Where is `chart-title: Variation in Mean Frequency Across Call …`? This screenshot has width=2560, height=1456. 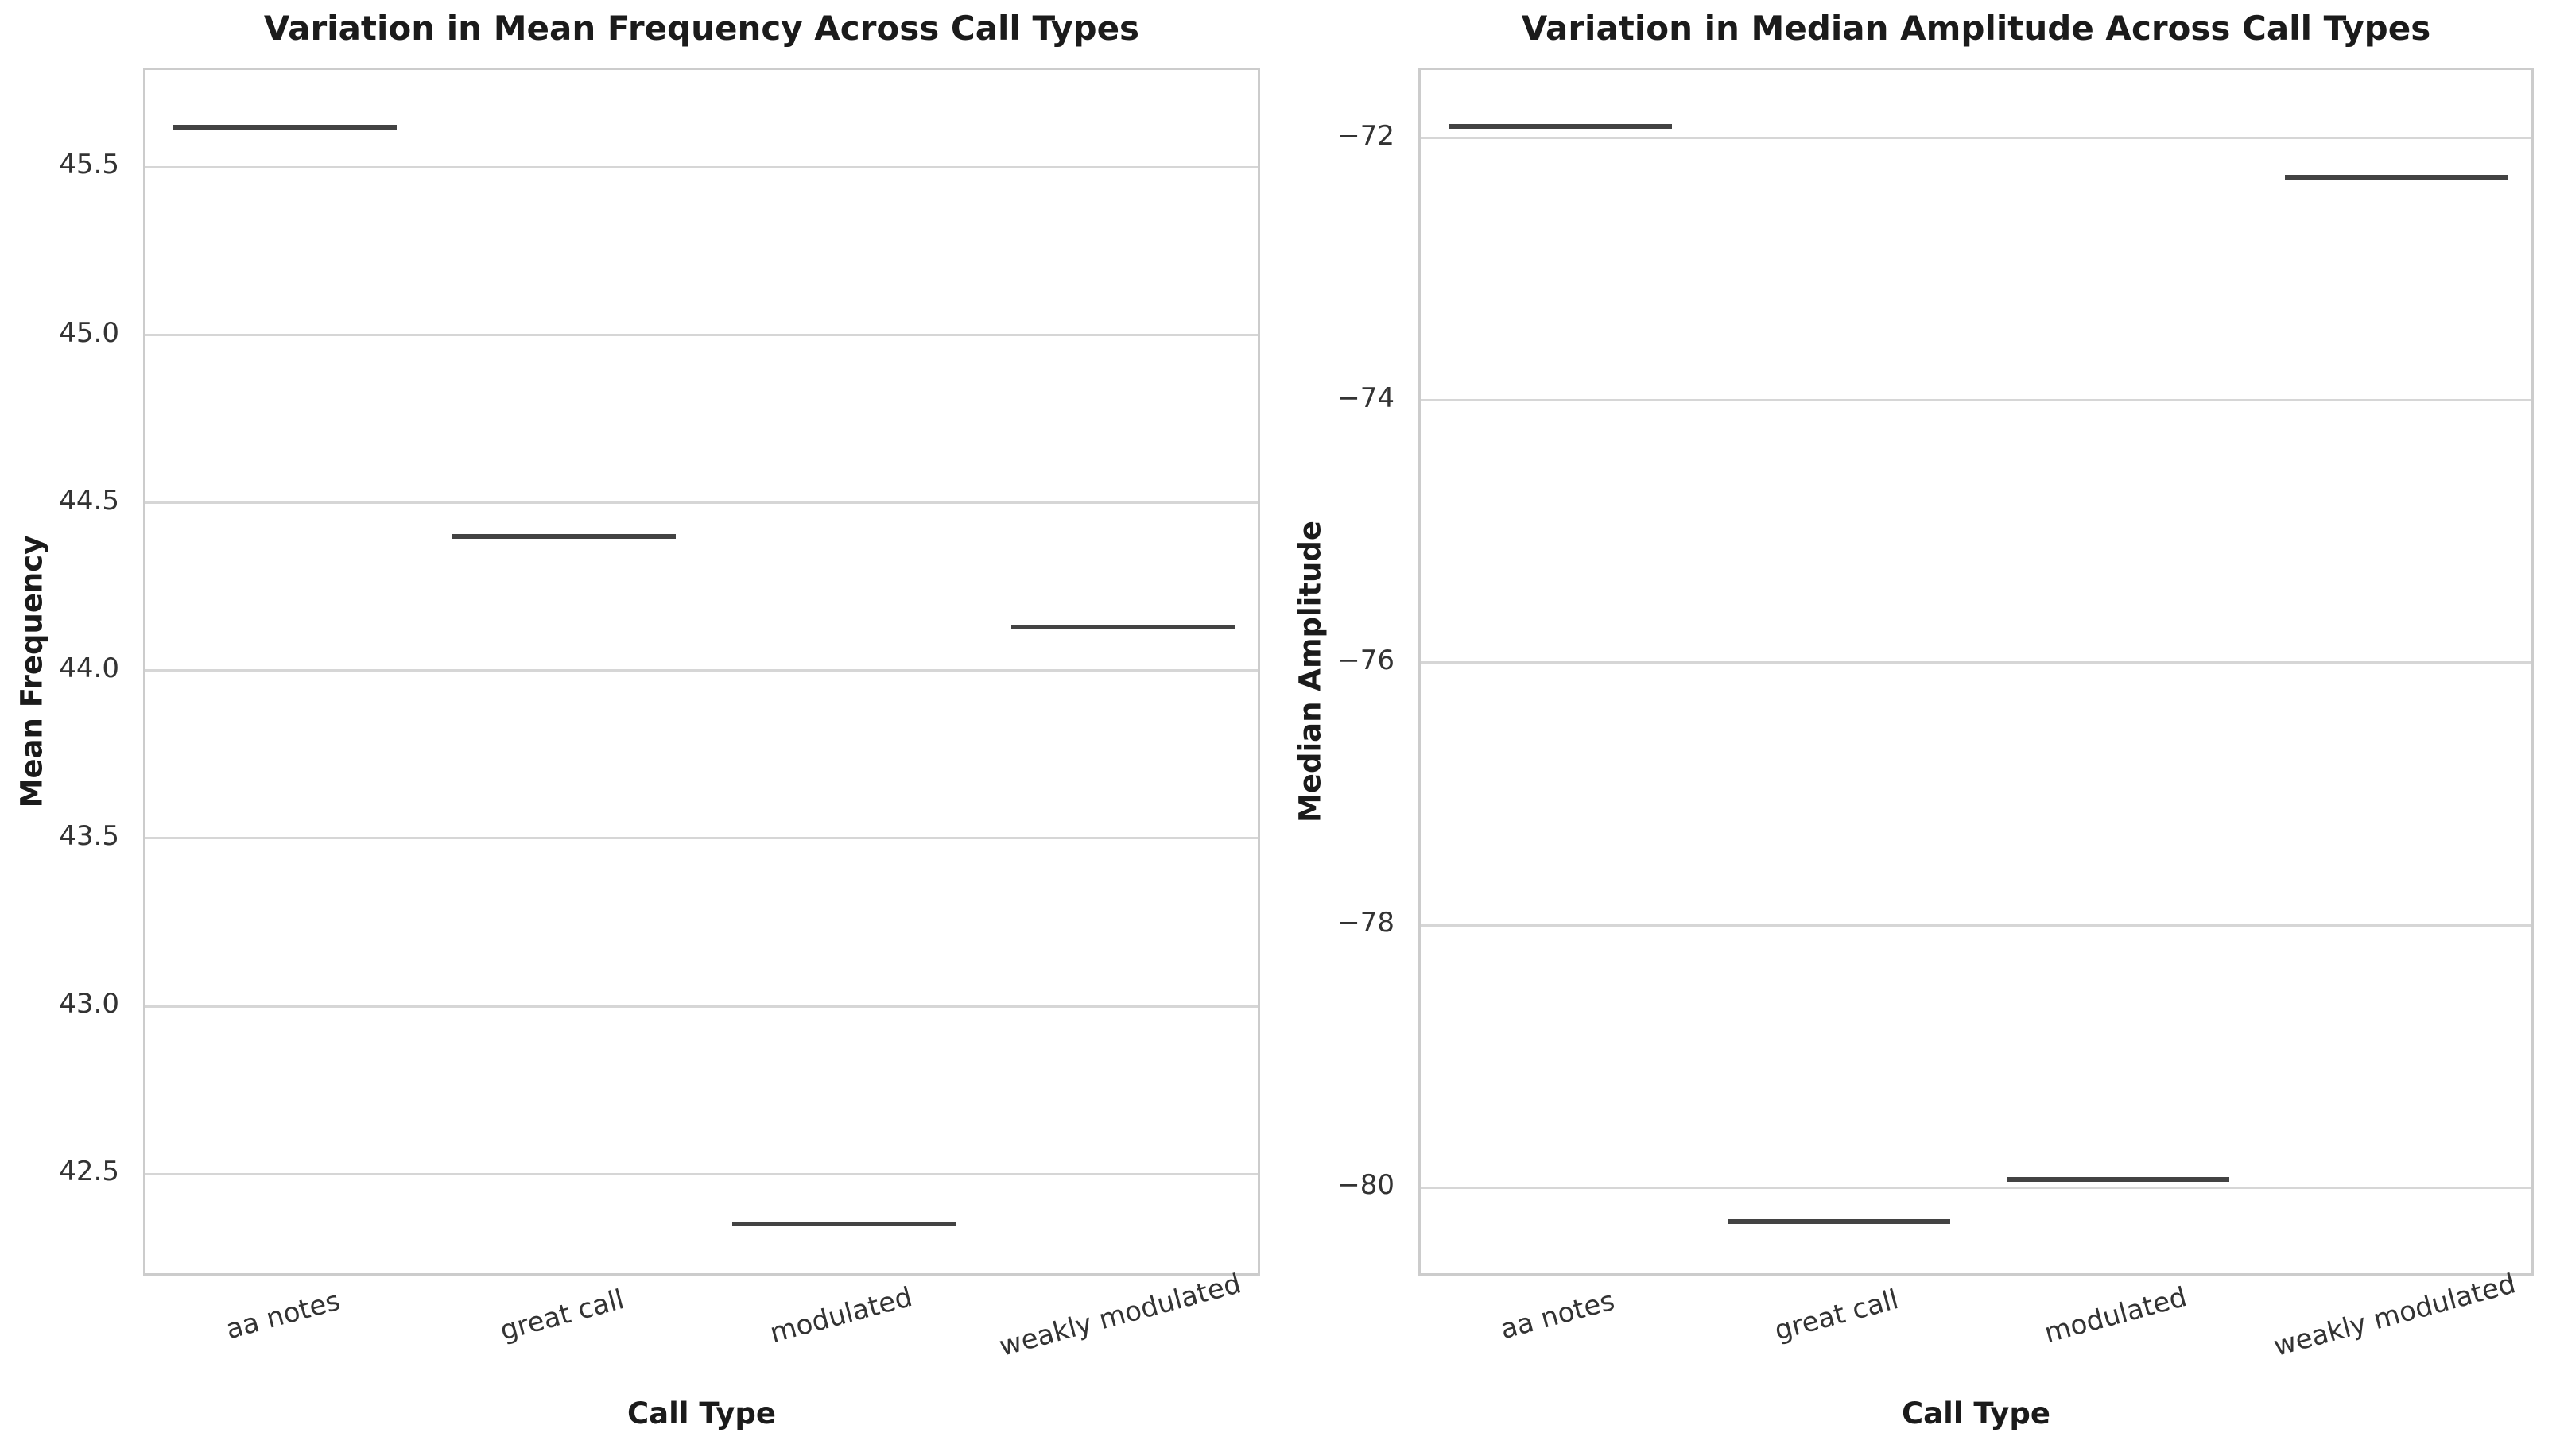
chart-title: Variation in Mean Frequency Across Call … is located at coordinates (701, 28).